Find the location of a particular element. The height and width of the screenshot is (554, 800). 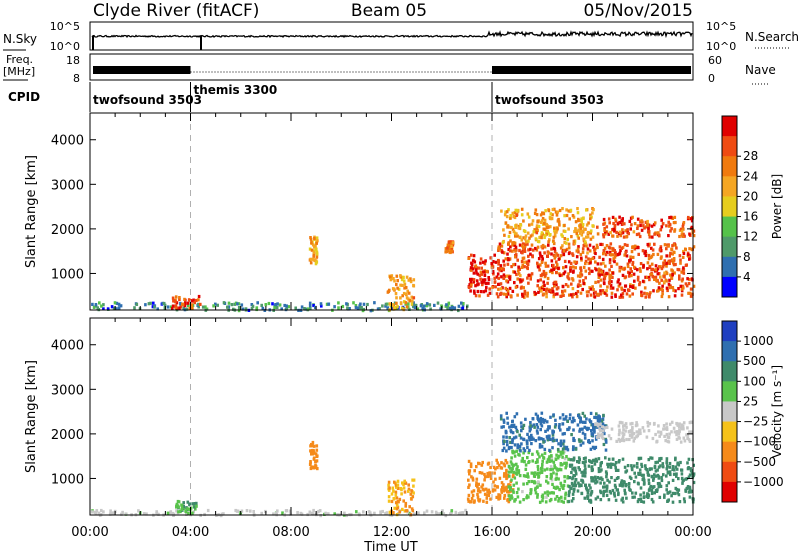

colorbar-swatch is located at coordinates (729, 126).